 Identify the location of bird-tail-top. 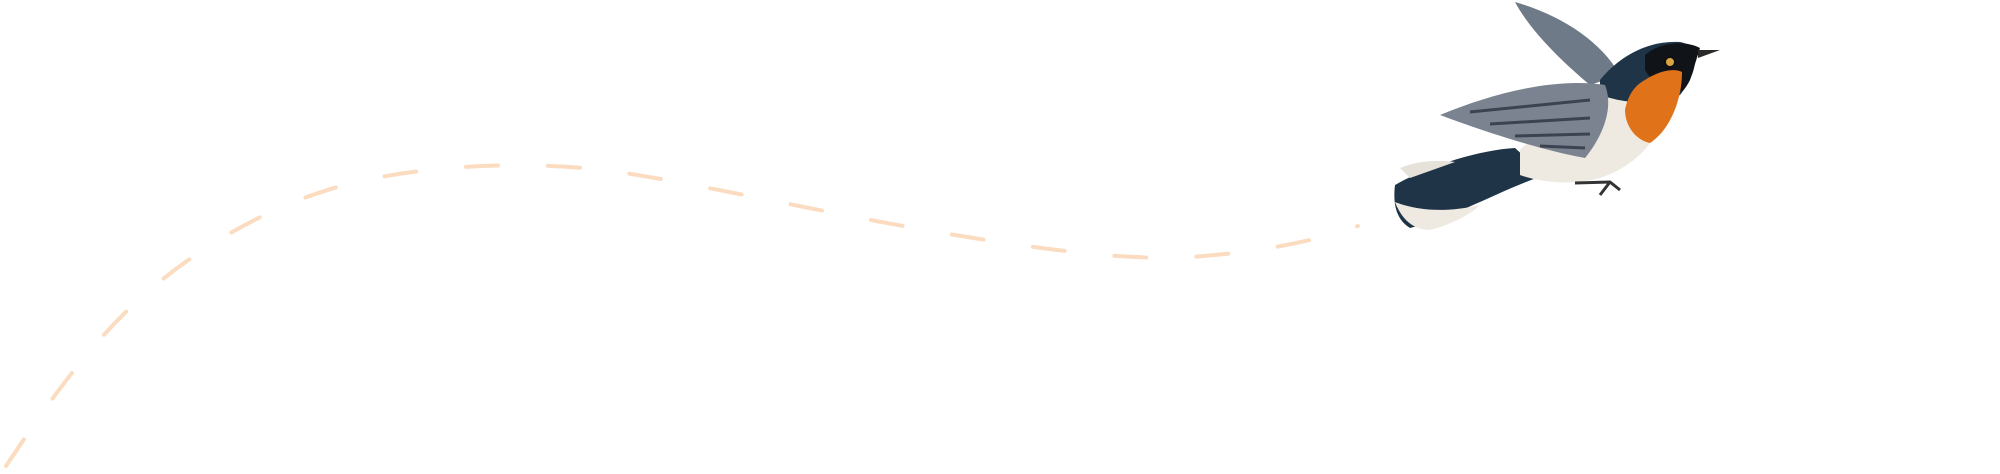
(1427, 169).